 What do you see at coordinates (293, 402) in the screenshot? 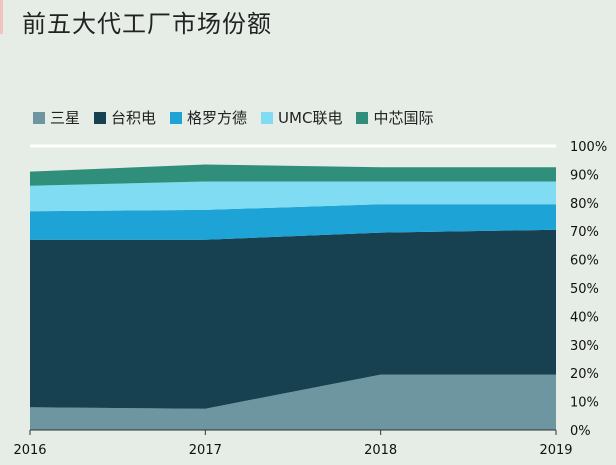
I see `area-series-sanxing` at bounding box center [293, 402].